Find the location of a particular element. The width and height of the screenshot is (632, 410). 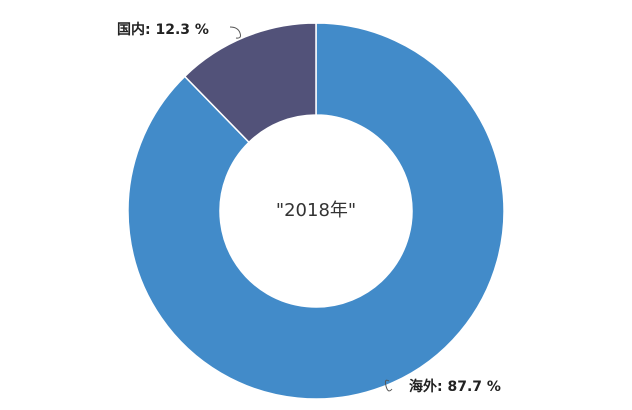

leader-line-overseas is located at coordinates (388, 385).